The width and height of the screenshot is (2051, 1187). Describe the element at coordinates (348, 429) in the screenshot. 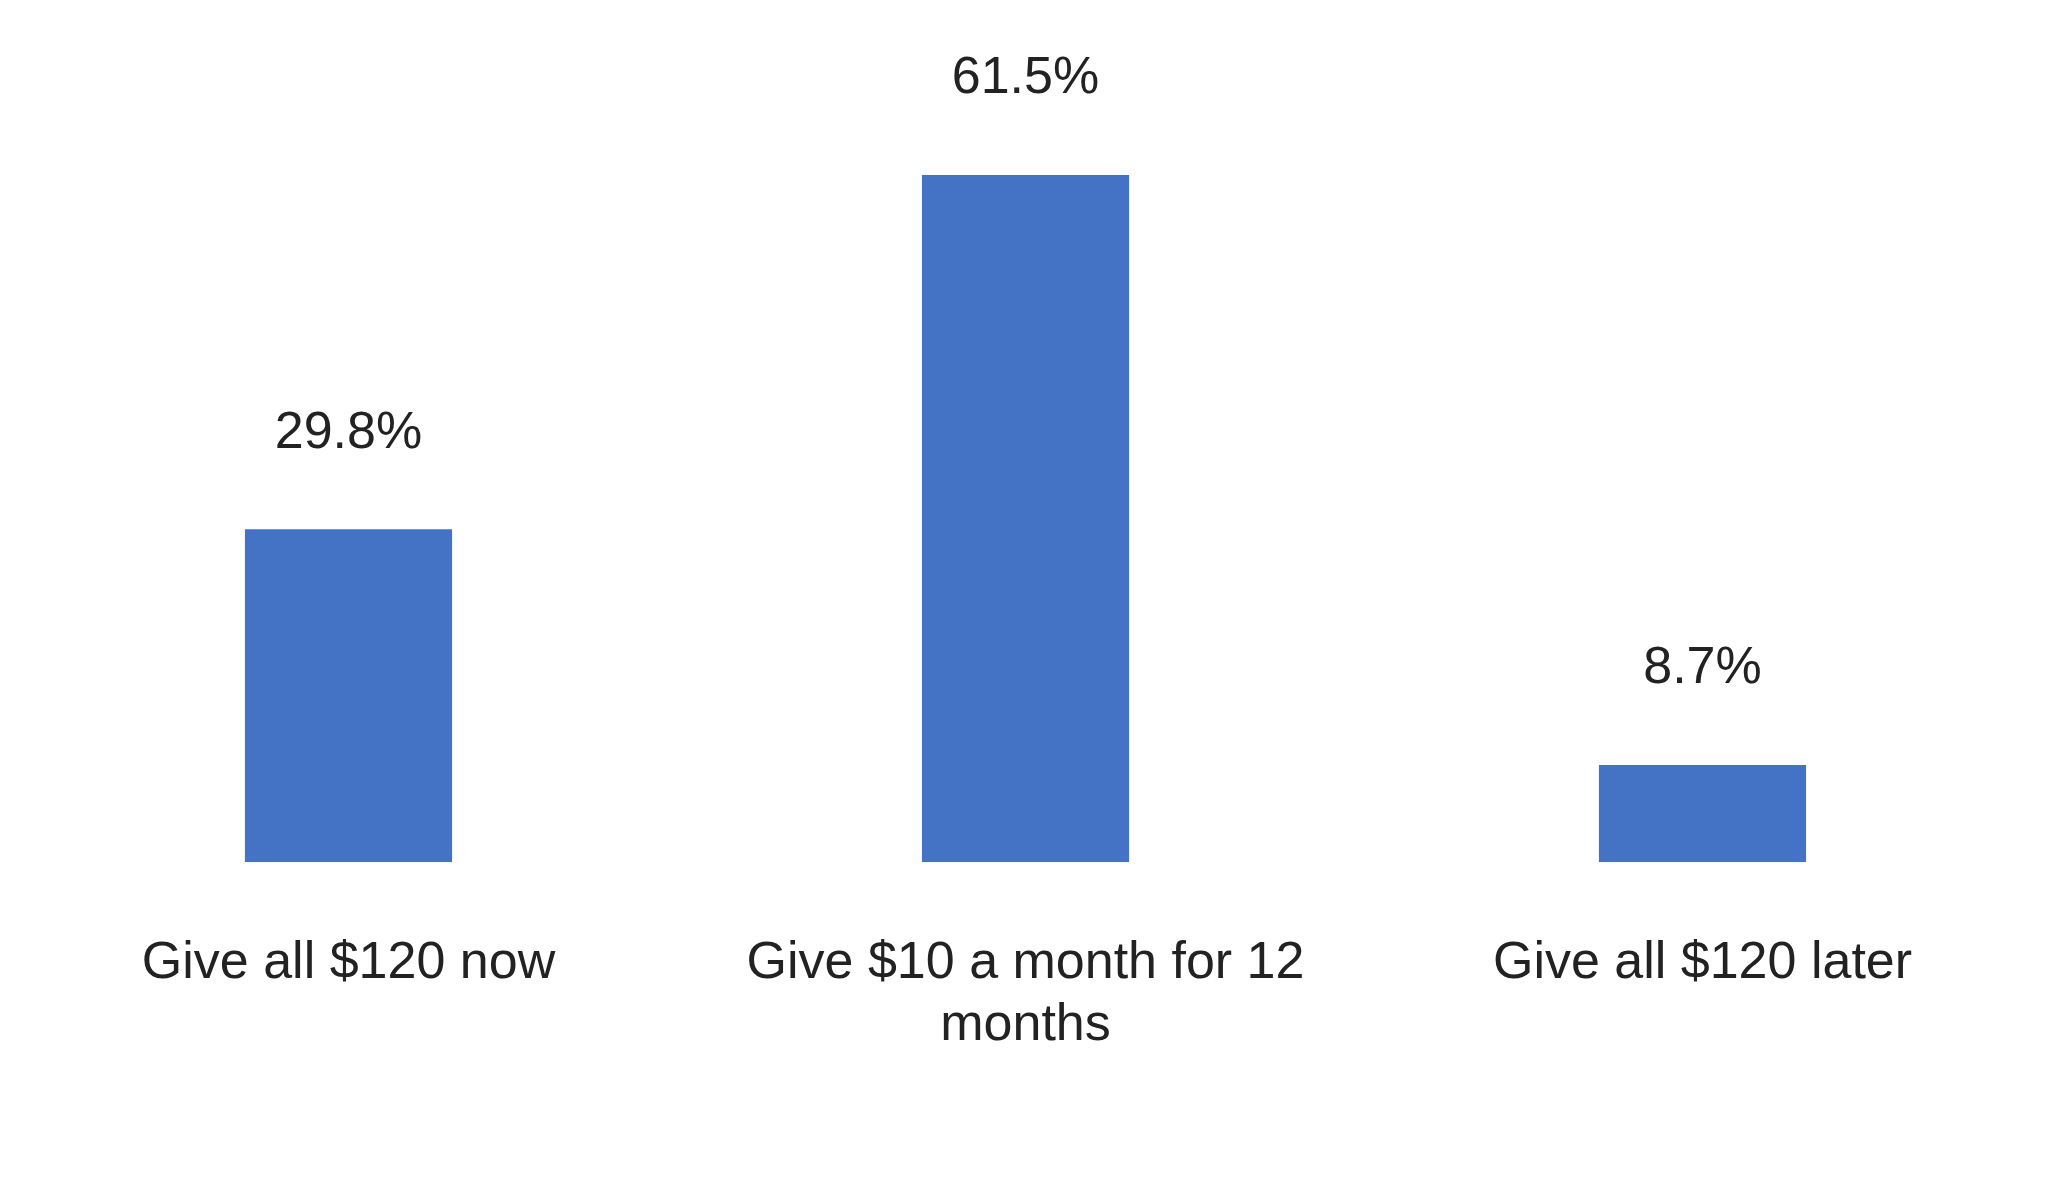

I see `data-label: 29.8%` at that location.